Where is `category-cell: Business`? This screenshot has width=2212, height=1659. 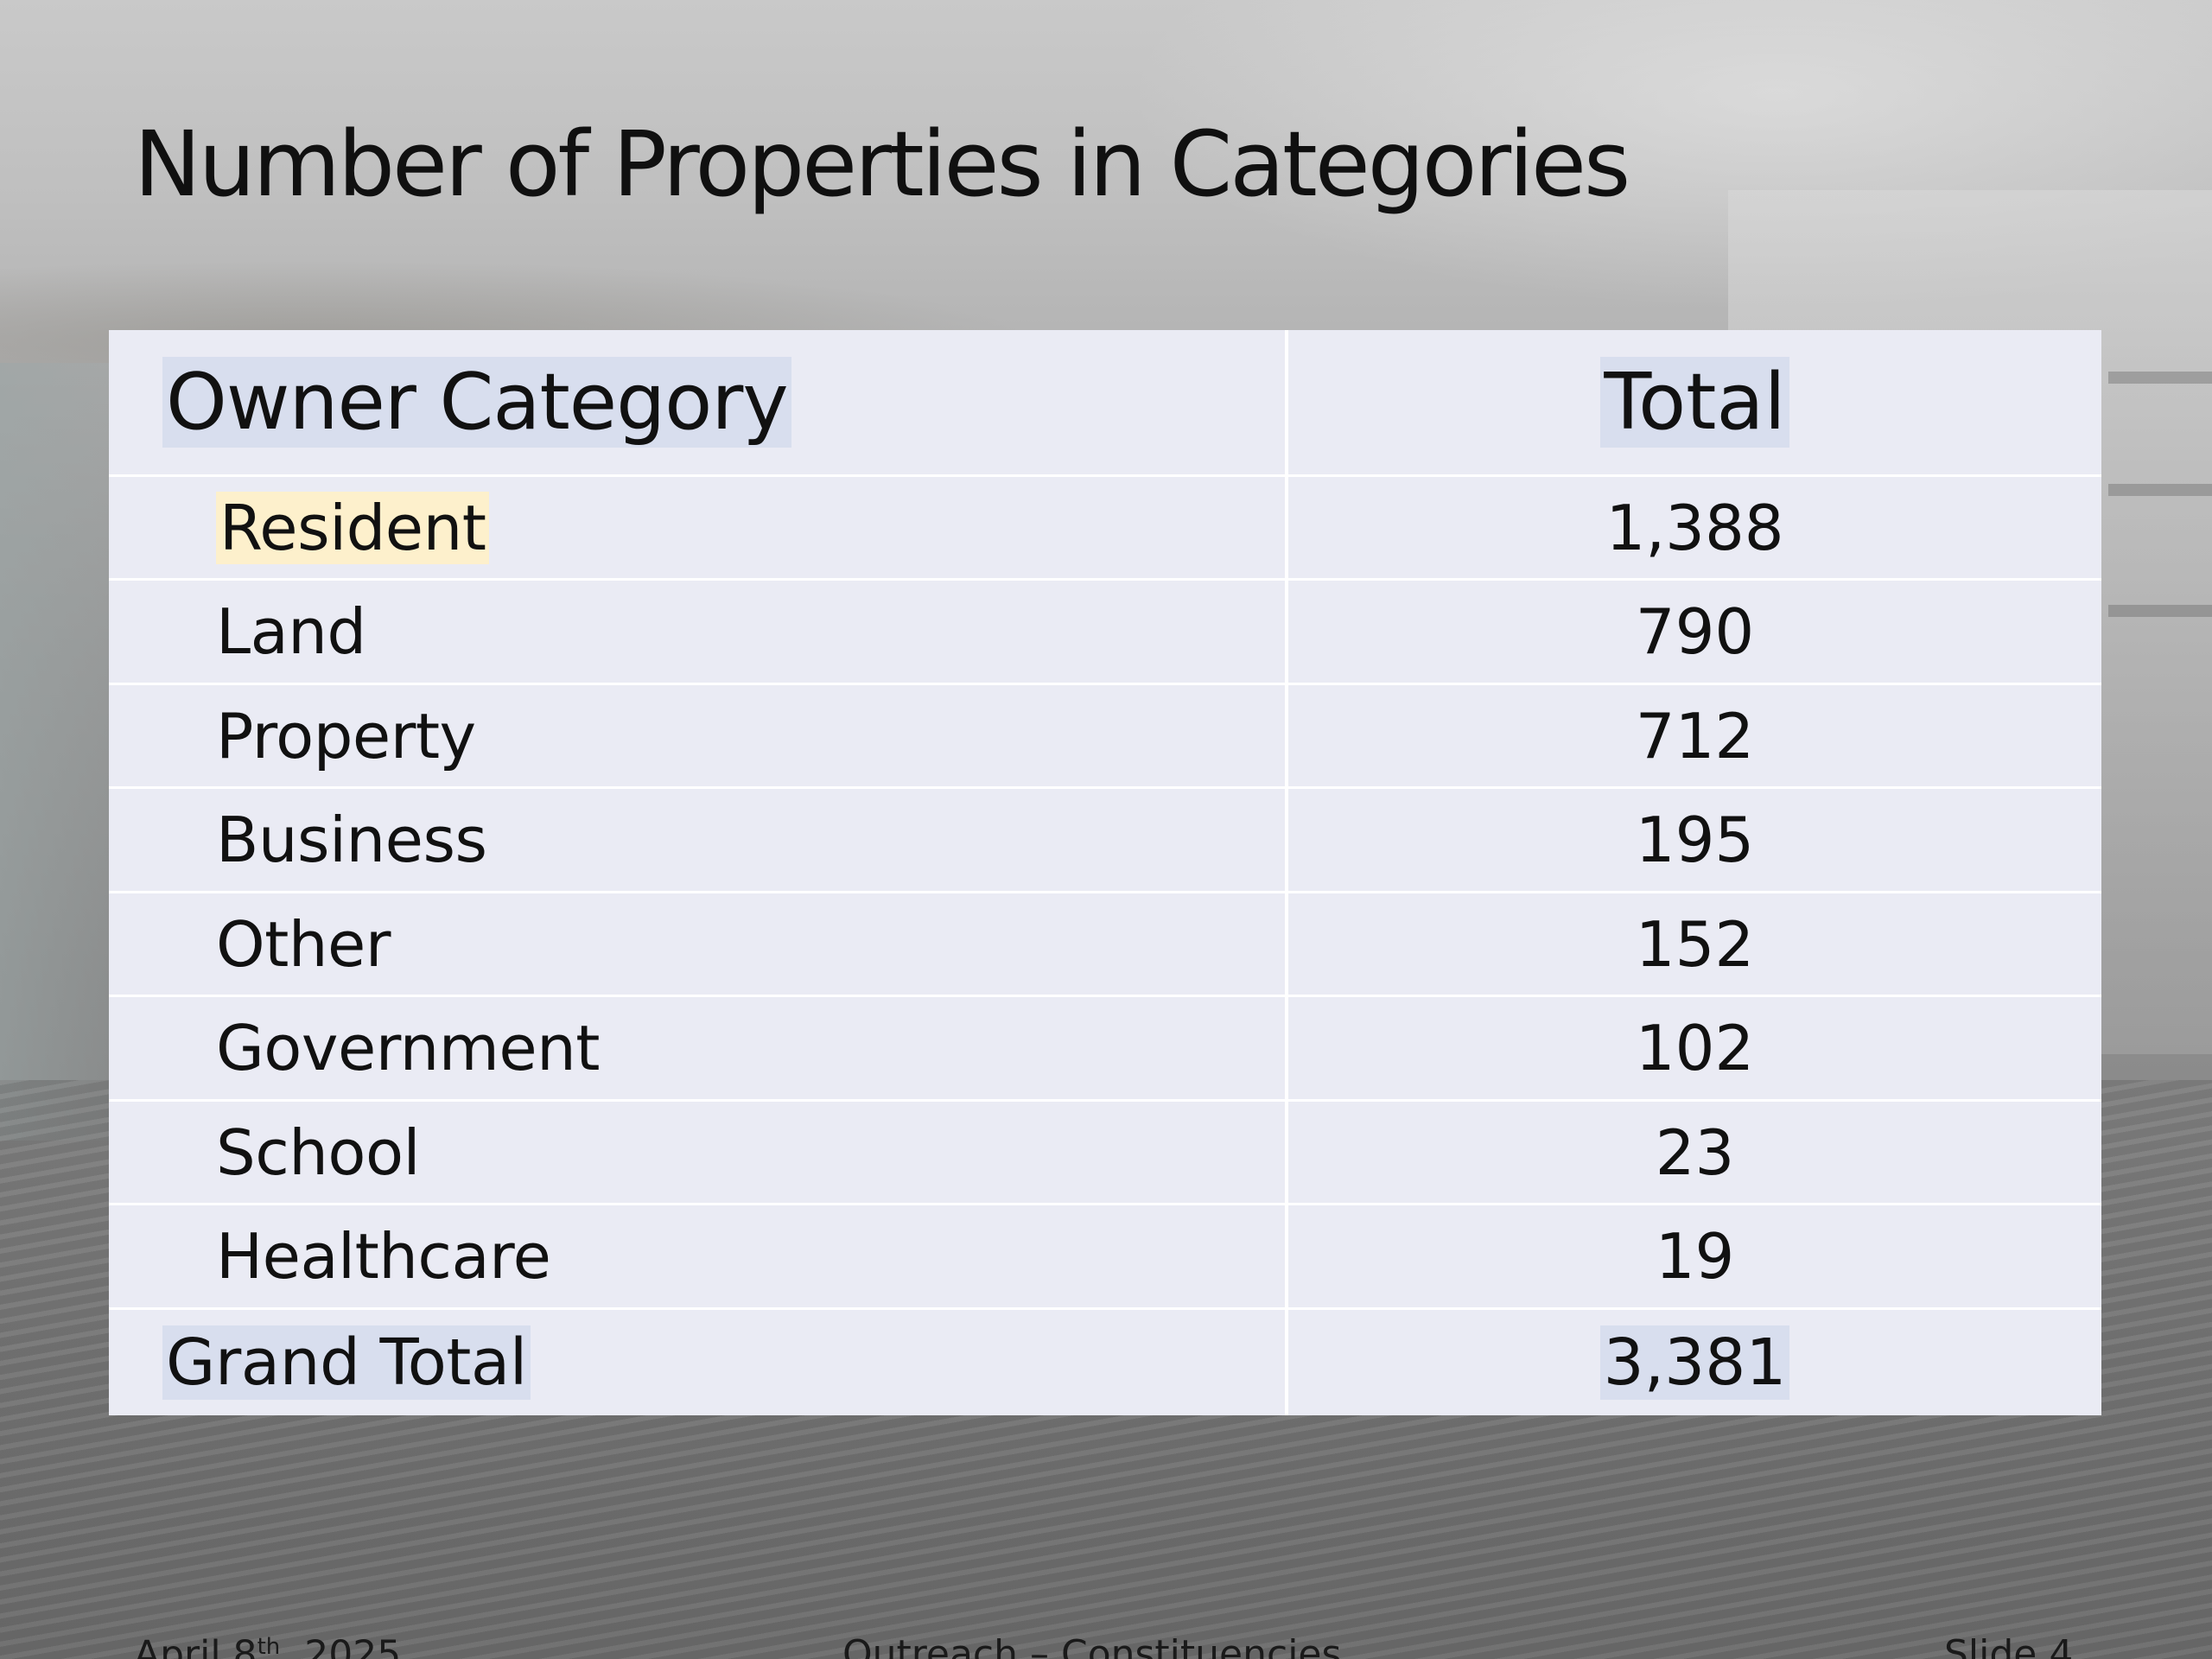
category-cell: Business is located at coordinates (351, 840).